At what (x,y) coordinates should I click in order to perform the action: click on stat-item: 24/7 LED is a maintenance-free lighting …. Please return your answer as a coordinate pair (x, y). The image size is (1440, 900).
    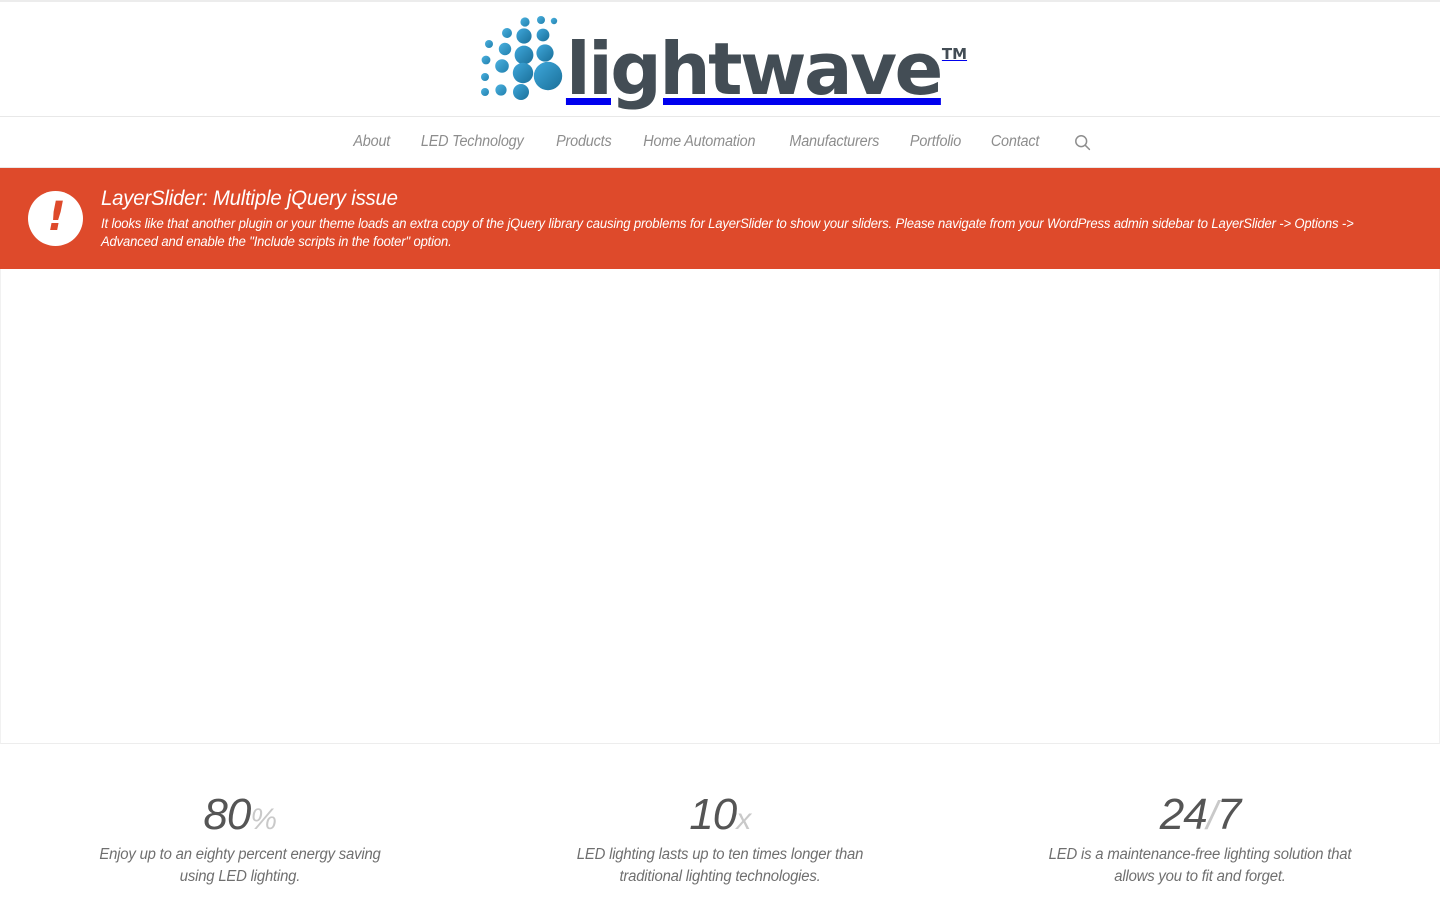
    Looking at the image, I should click on (1200, 840).